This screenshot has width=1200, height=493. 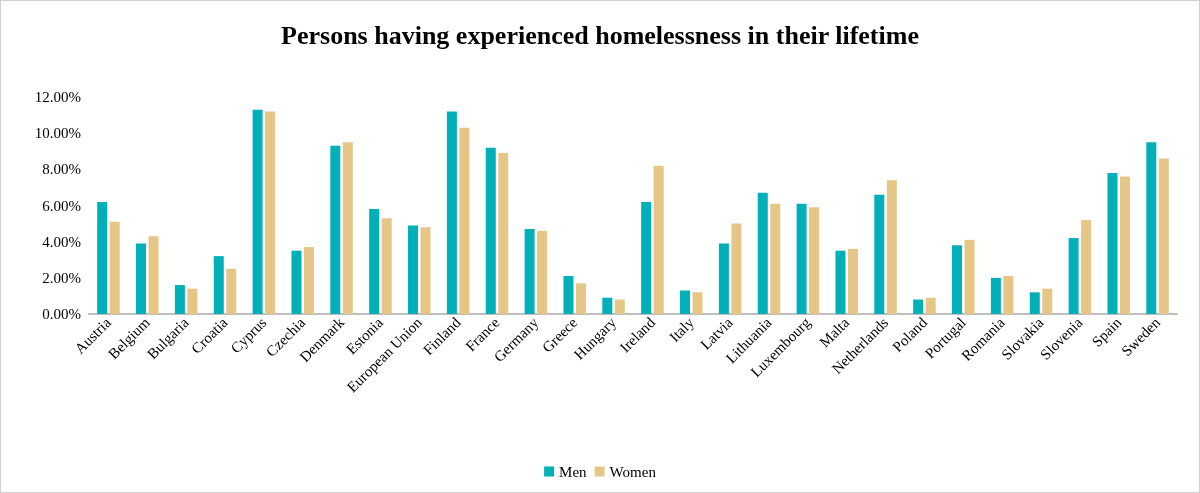 What do you see at coordinates (61, 241) in the screenshot?
I see `y-tick-label: 4.00%` at bounding box center [61, 241].